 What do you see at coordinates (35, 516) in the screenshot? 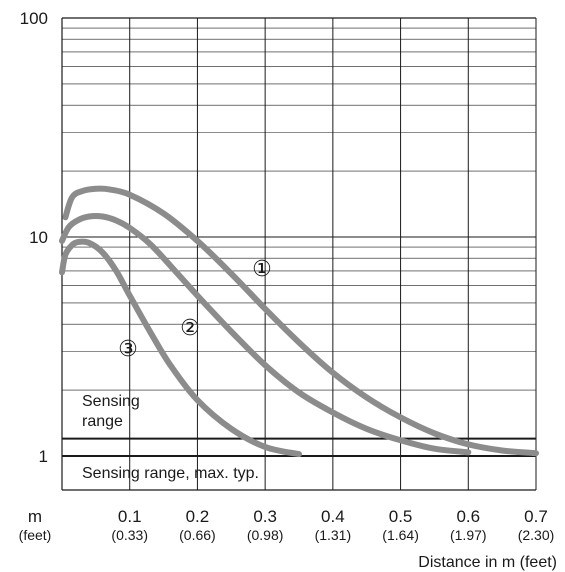
I see `x-unit-label: m` at bounding box center [35, 516].